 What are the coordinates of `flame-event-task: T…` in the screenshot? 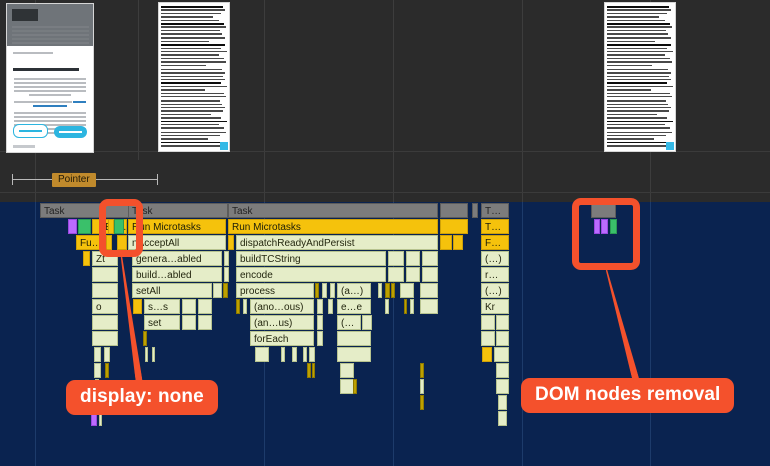 It's located at (495, 210).